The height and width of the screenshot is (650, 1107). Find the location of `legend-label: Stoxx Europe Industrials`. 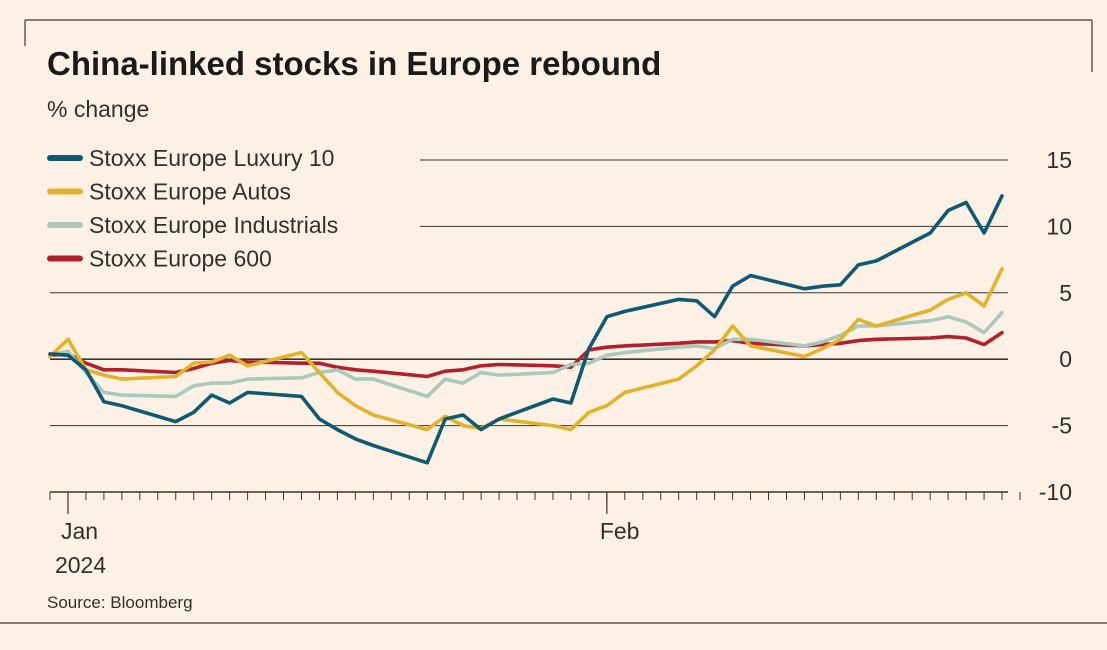

legend-label: Stoxx Europe Industrials is located at coordinates (213, 225).